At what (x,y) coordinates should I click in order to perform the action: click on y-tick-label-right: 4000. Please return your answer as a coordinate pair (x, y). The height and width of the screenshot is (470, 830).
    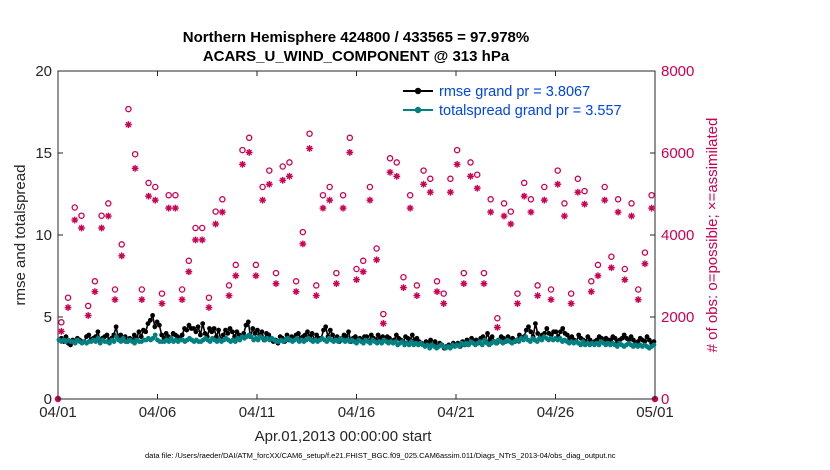
    Looking at the image, I should click on (677, 235).